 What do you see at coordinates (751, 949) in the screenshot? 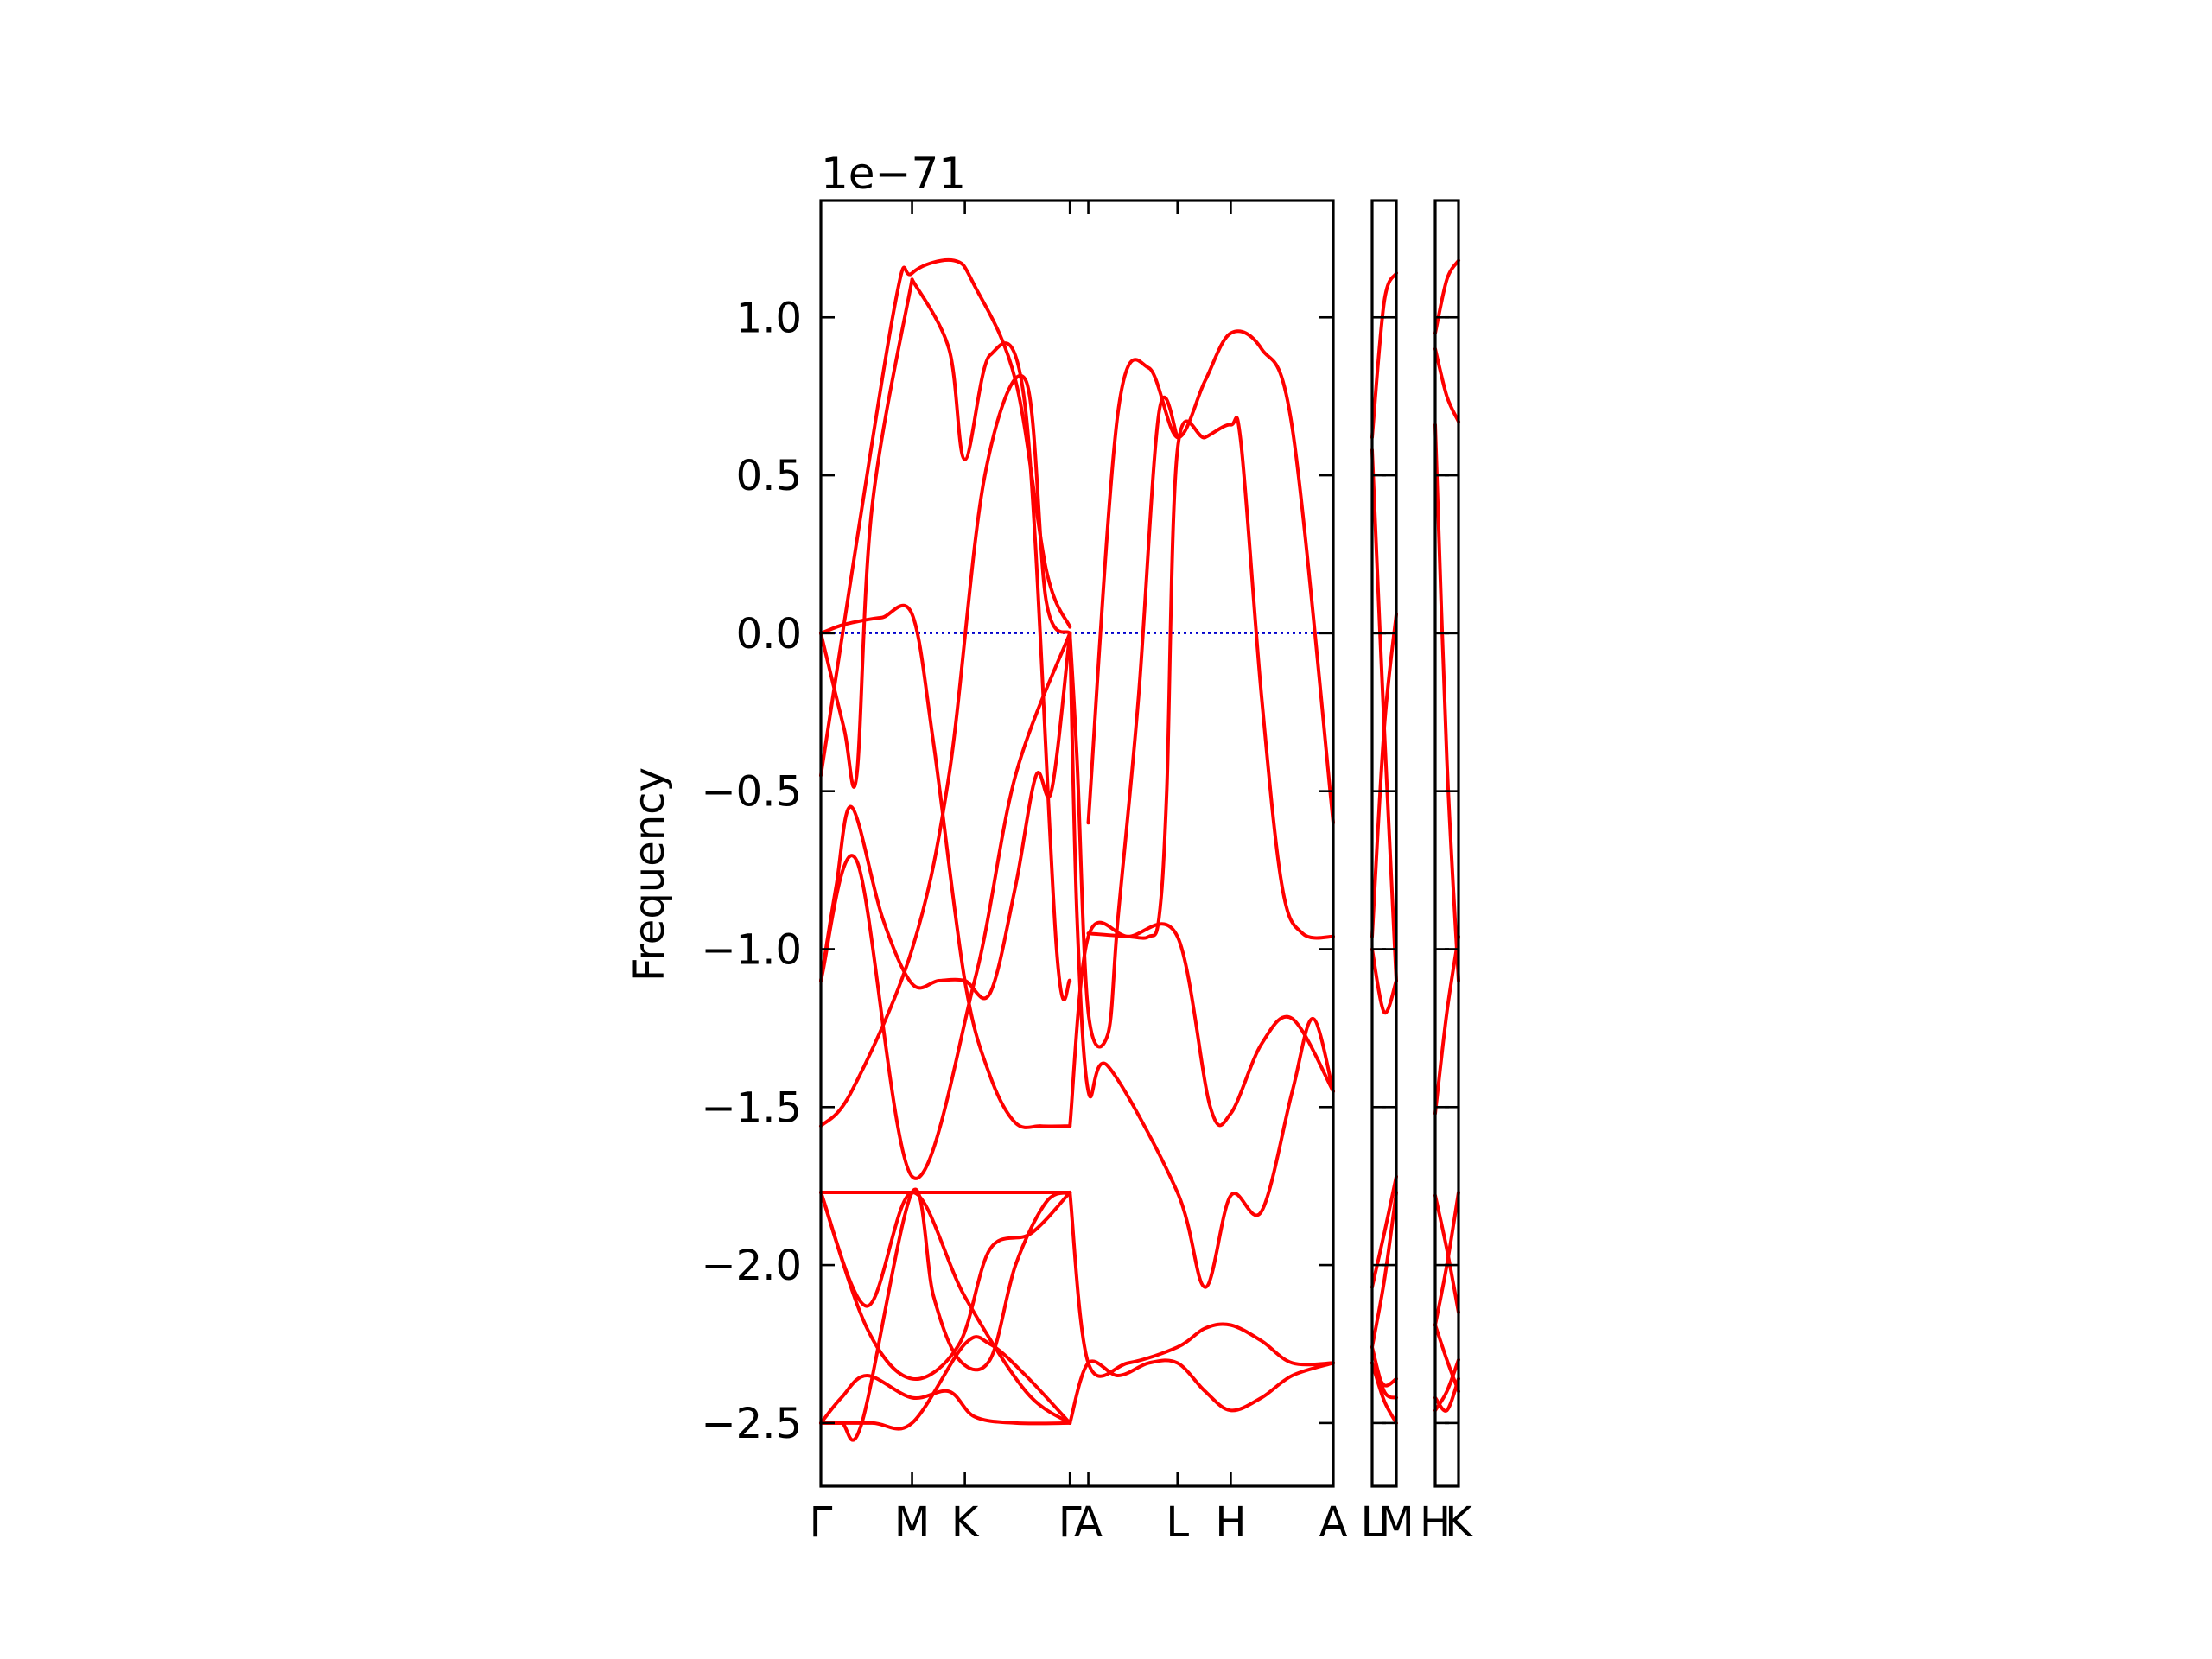
I see `y-tick-label: −1.0` at bounding box center [751, 949].